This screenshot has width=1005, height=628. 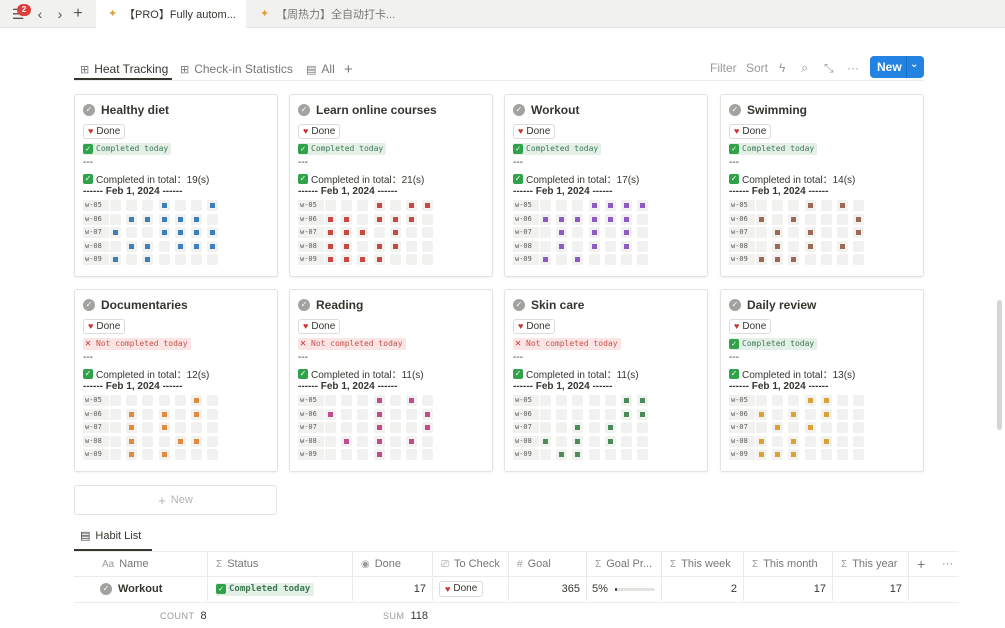 I want to click on filter-button: Filter, so click(x=723, y=68).